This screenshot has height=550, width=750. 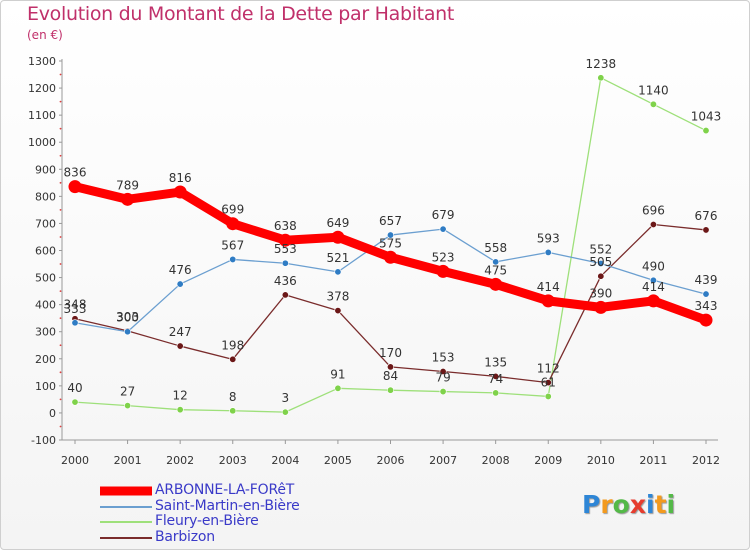 I want to click on logo-letter: P, so click(x=591, y=504).